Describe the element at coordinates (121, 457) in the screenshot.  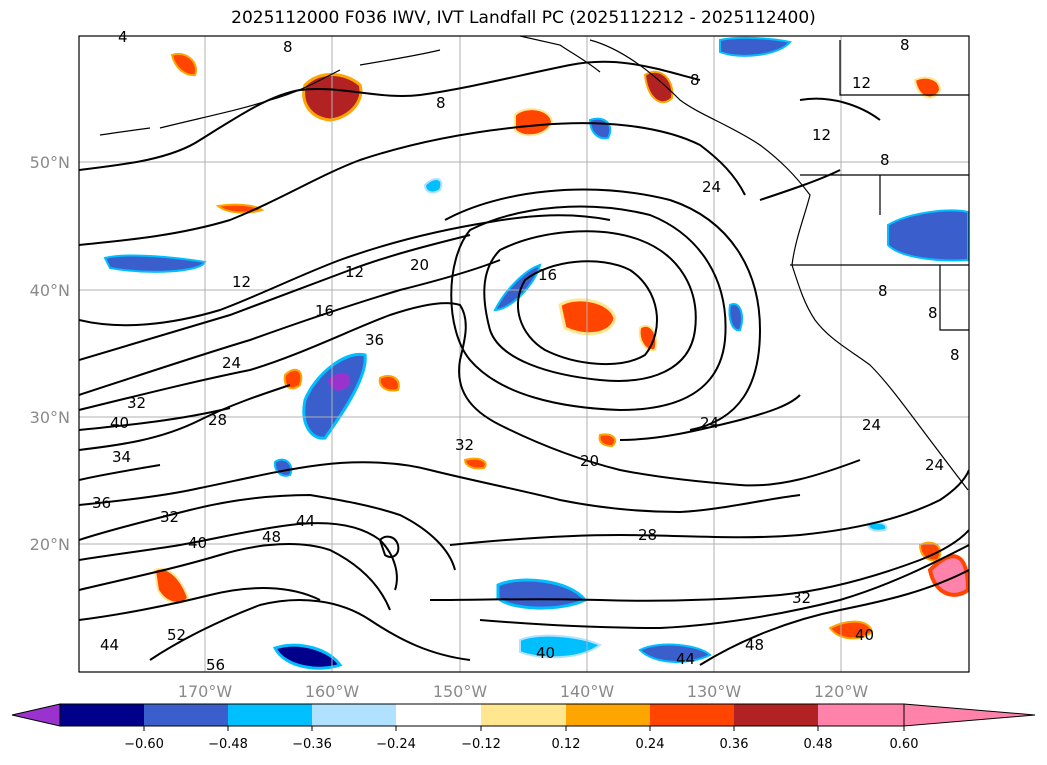
I see `contour-label: 34` at that location.